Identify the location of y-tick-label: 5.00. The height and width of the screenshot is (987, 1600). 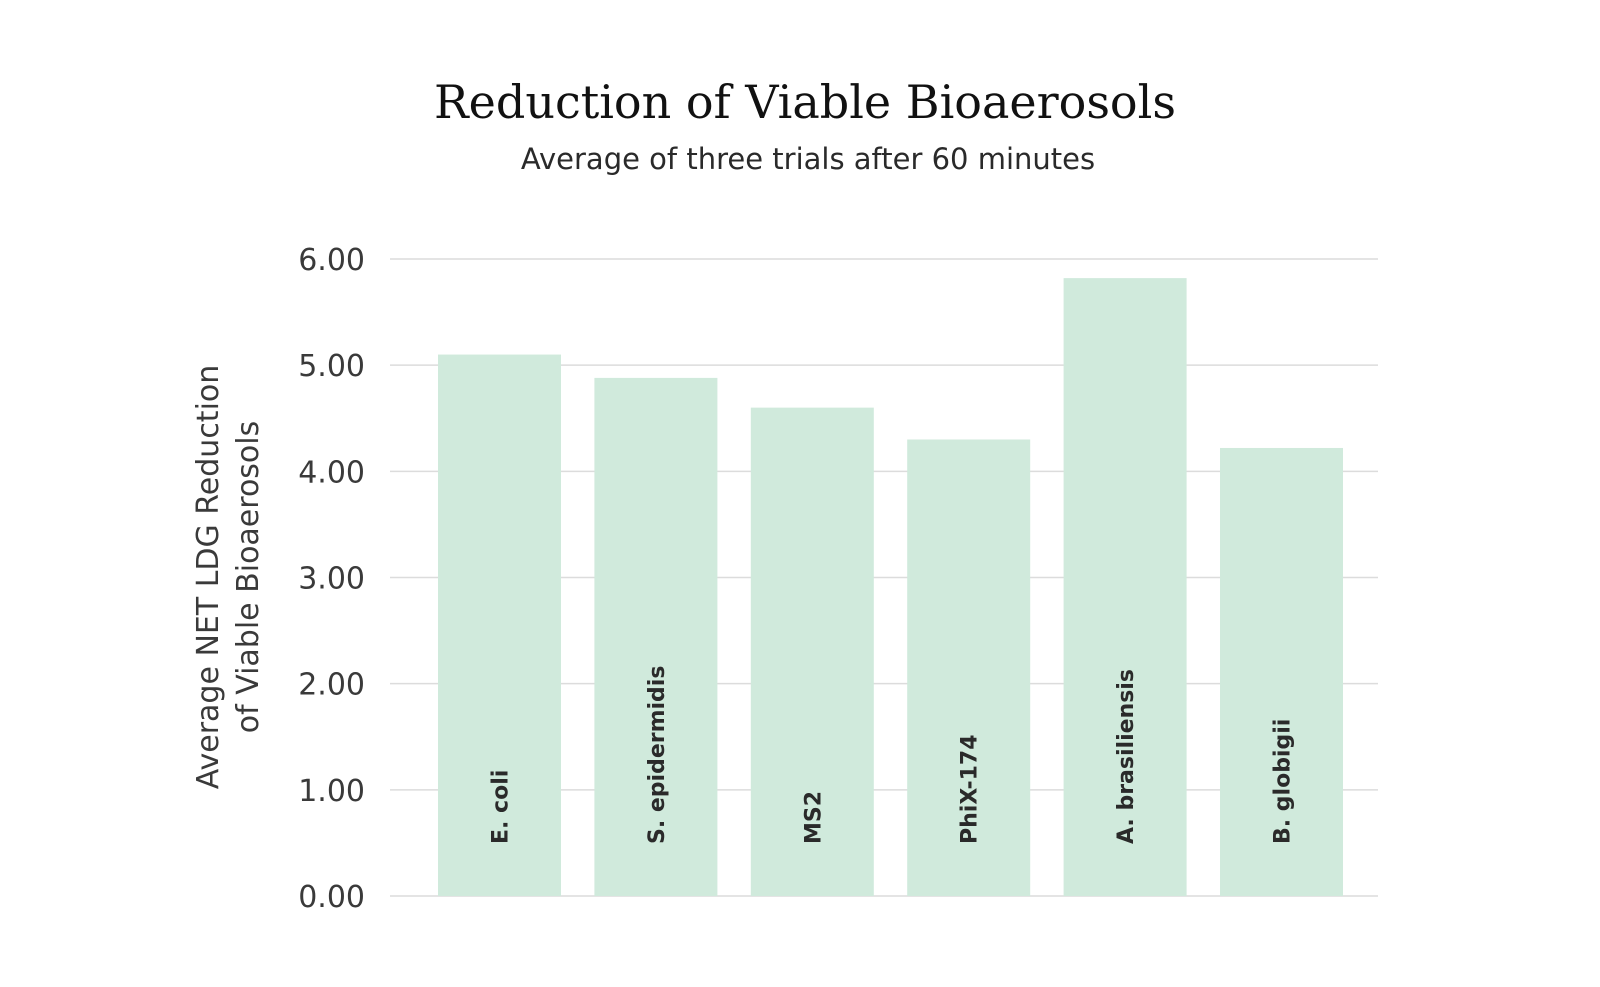
(331, 366).